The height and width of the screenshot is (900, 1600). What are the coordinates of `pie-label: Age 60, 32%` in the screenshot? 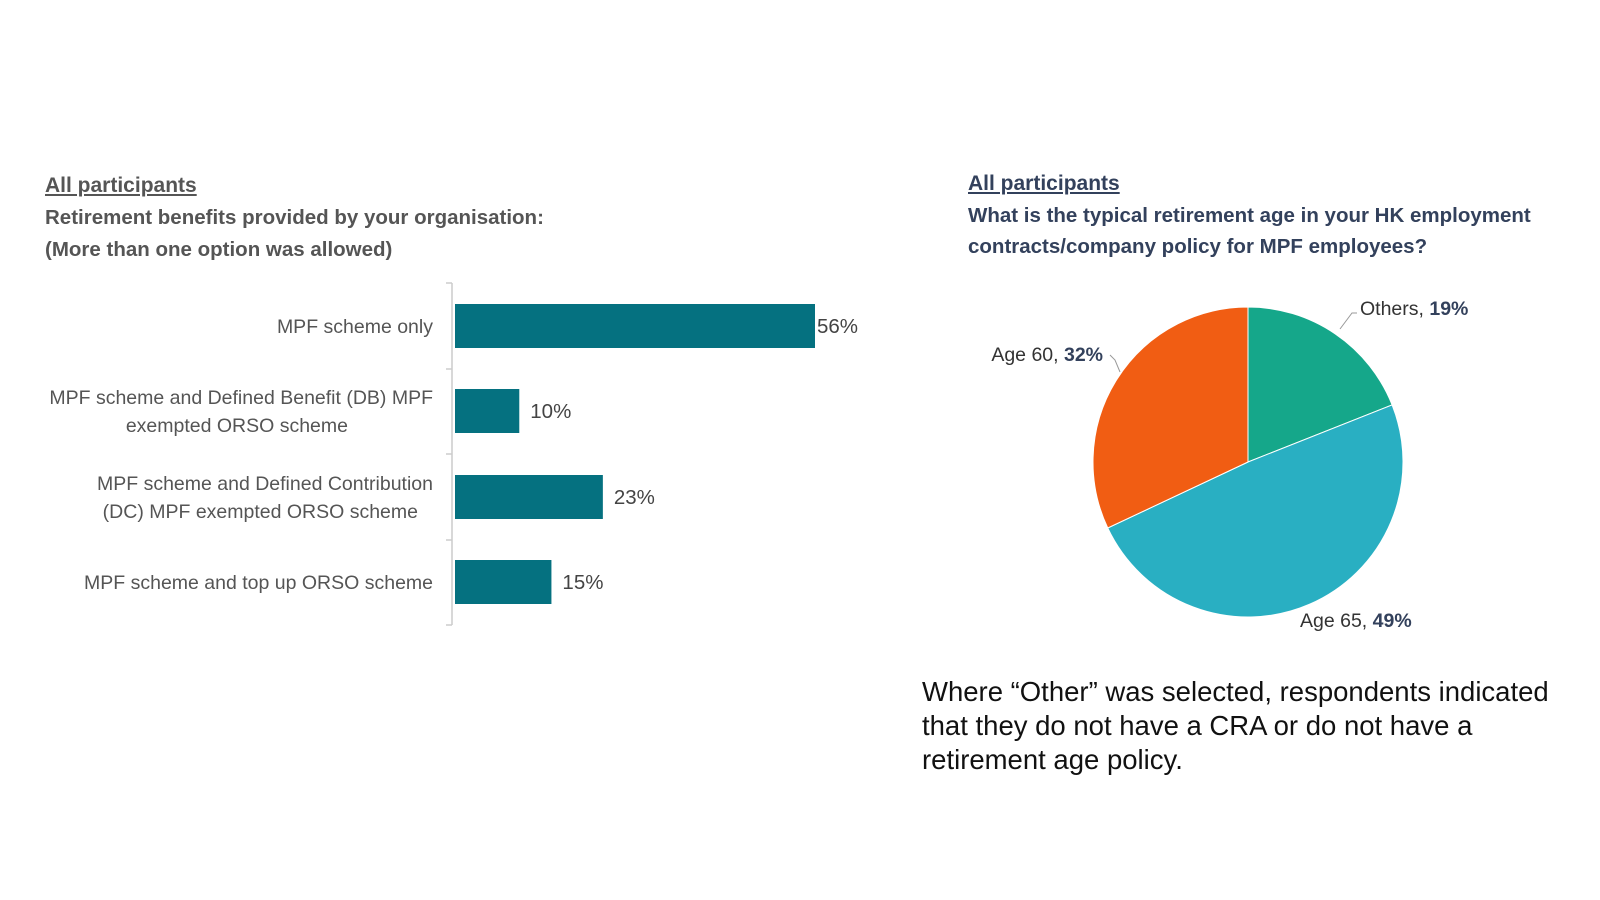 It's located at (1047, 355).